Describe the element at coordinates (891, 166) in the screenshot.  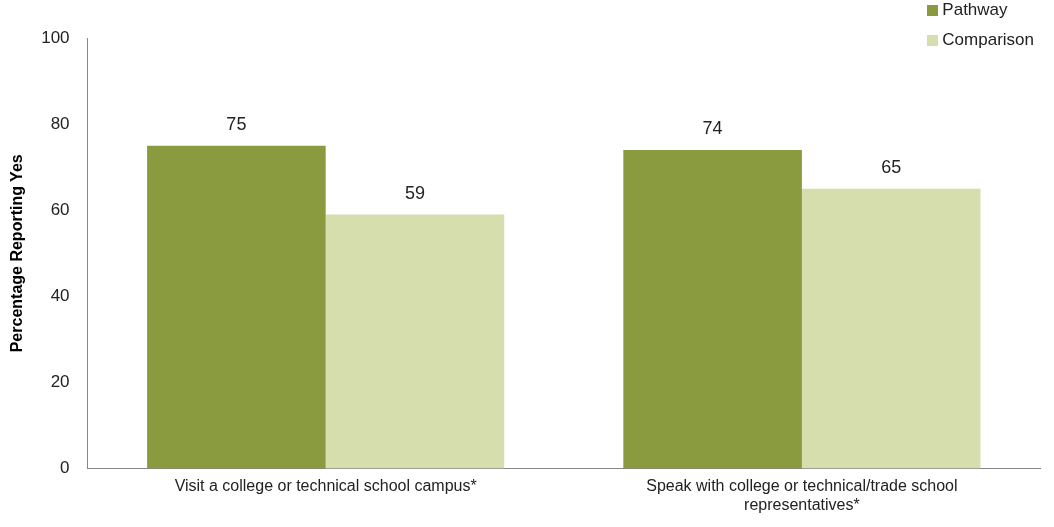
I see `data-label: 65` at that location.